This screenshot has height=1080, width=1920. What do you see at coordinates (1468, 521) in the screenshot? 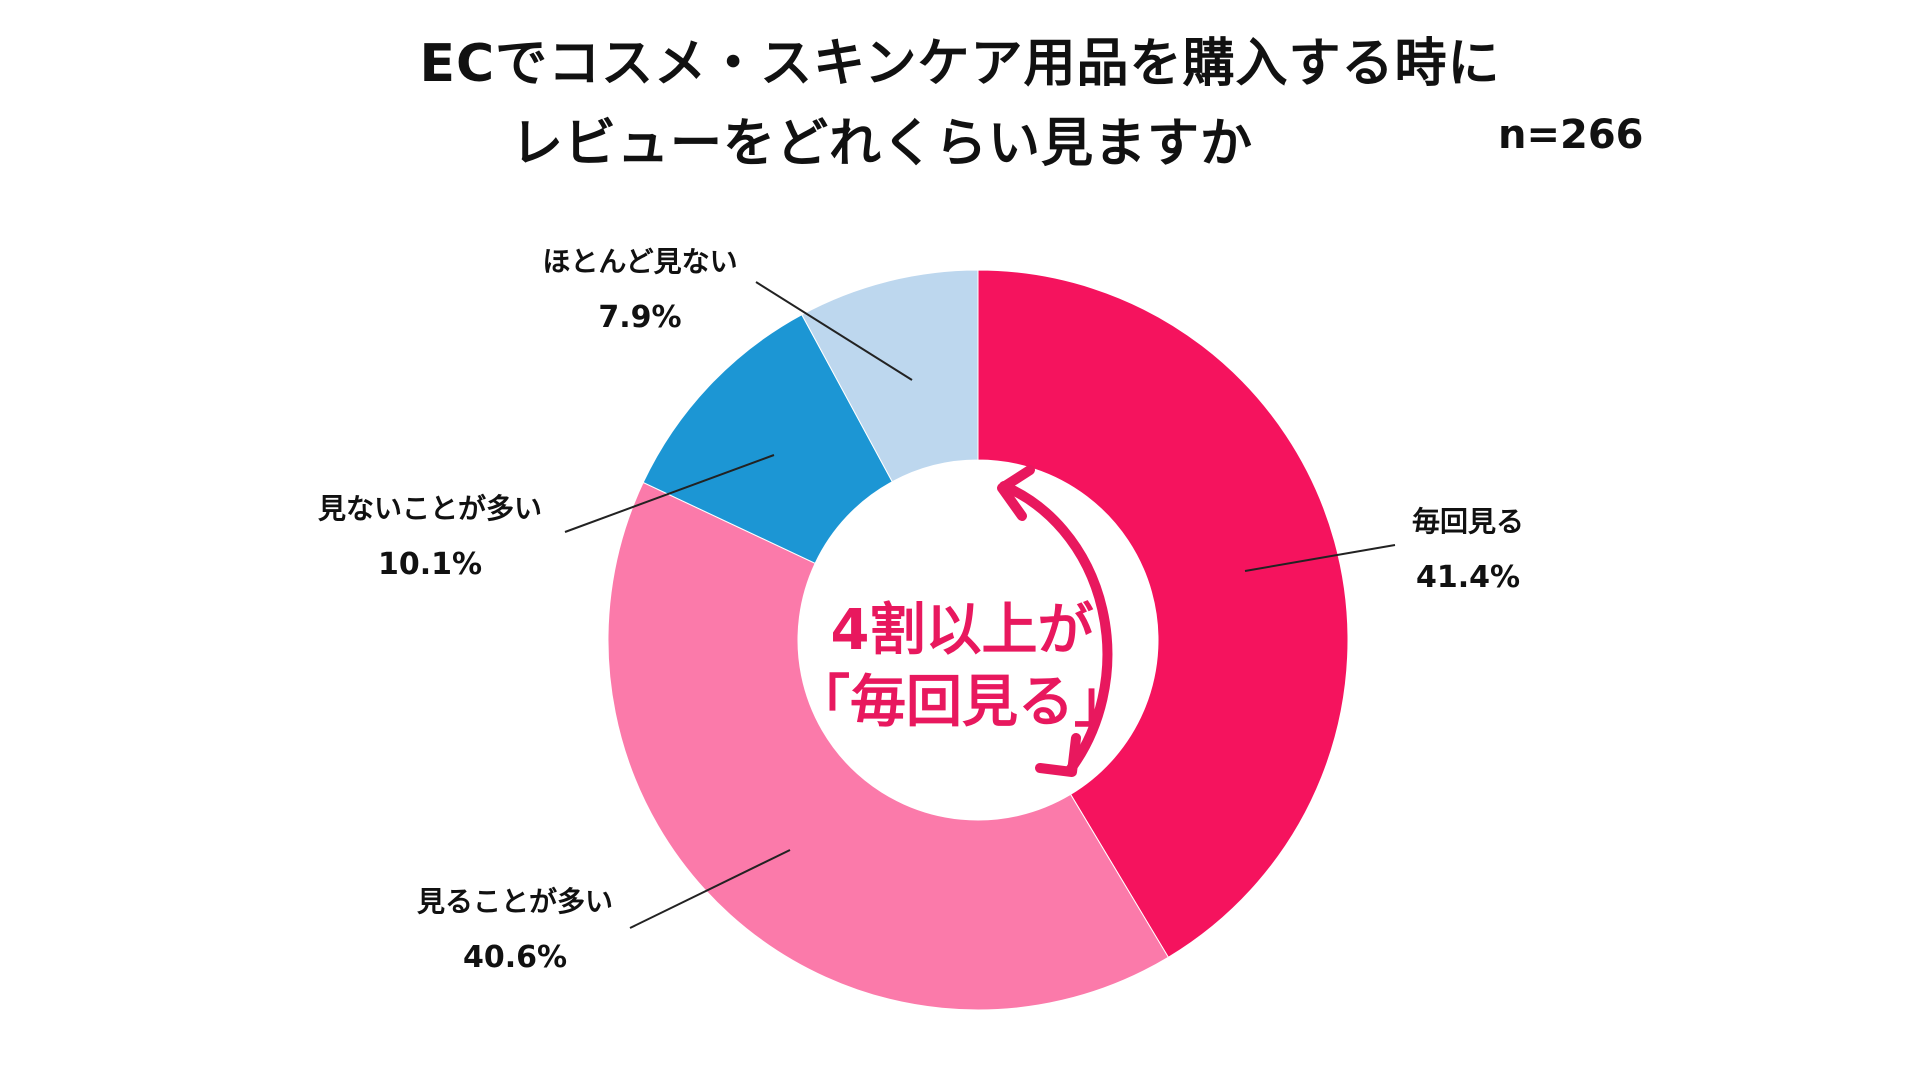
I see `slice-label-1: 毎回見る` at bounding box center [1468, 521].